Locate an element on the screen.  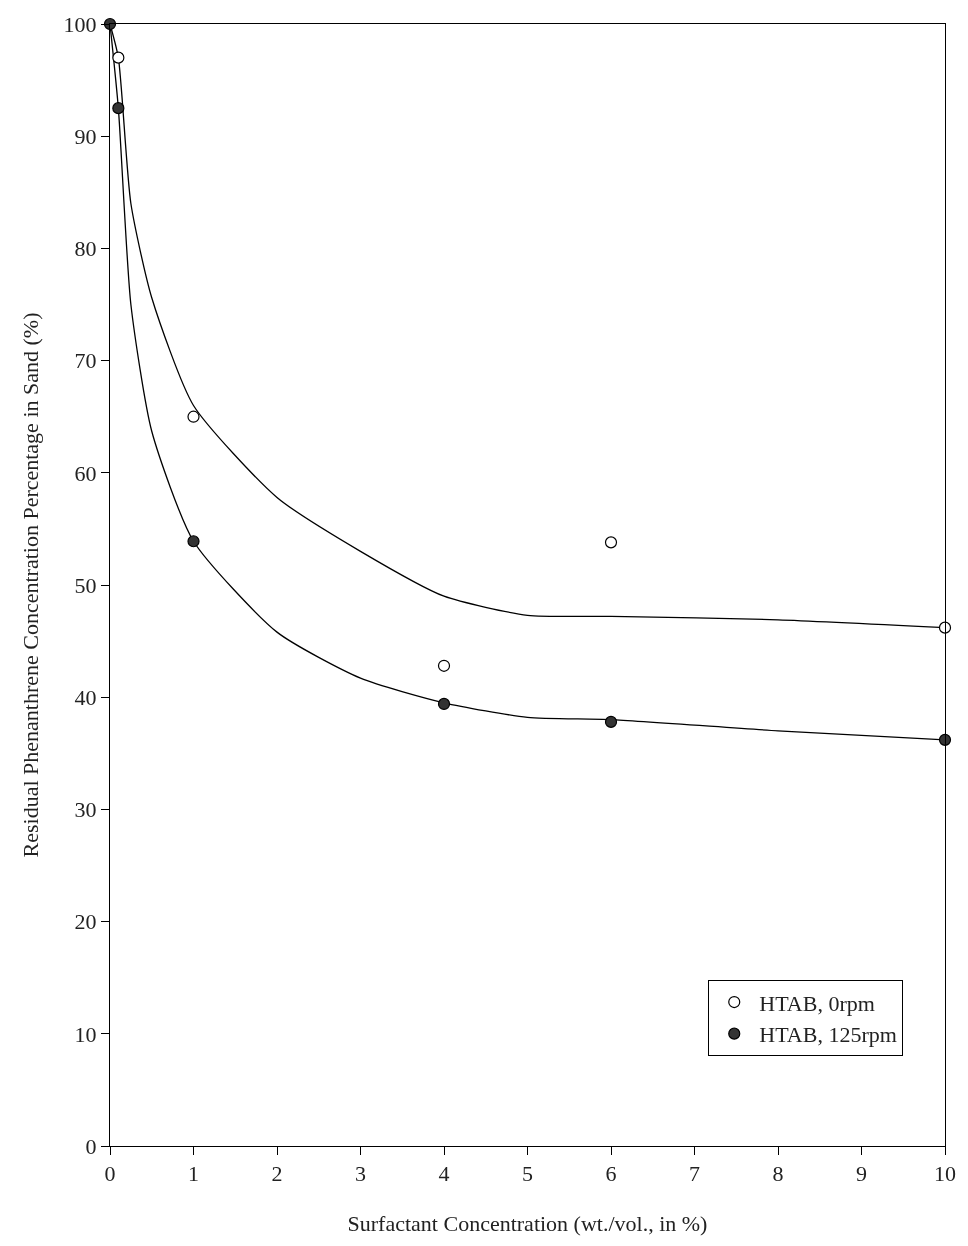
y-tick-label: 50 is located at coordinates (85, 585).